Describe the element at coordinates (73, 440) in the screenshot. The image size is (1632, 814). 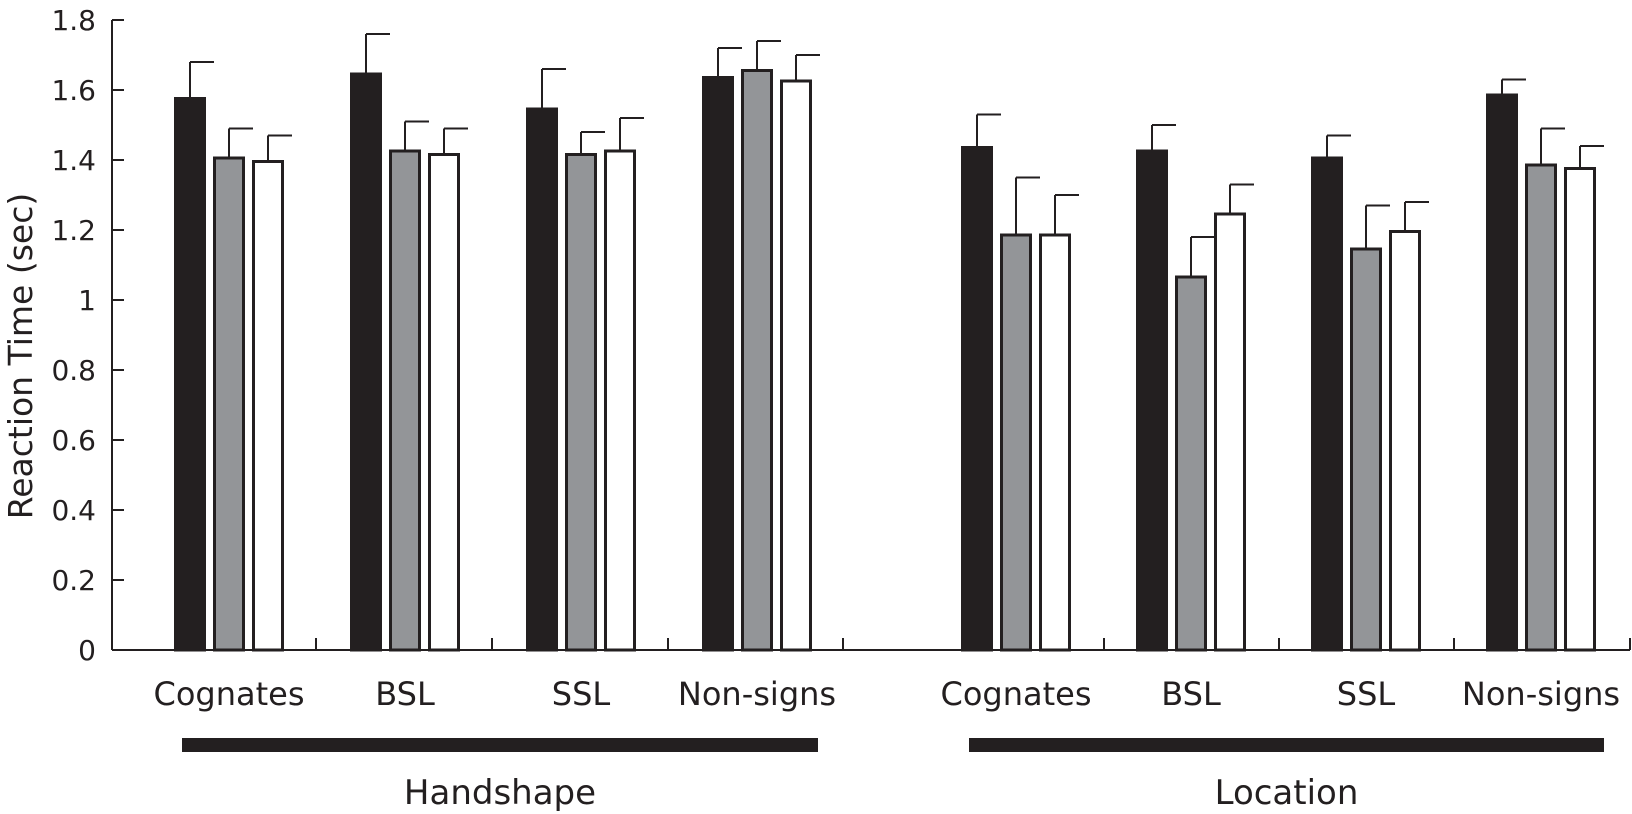
I see `y-tick-label: 0.6` at that location.